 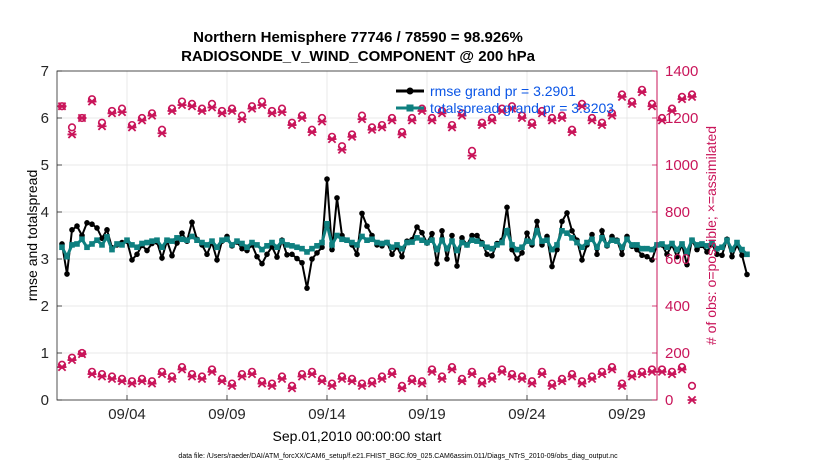 I want to click on left-tick-label: 5, so click(x=45, y=165).